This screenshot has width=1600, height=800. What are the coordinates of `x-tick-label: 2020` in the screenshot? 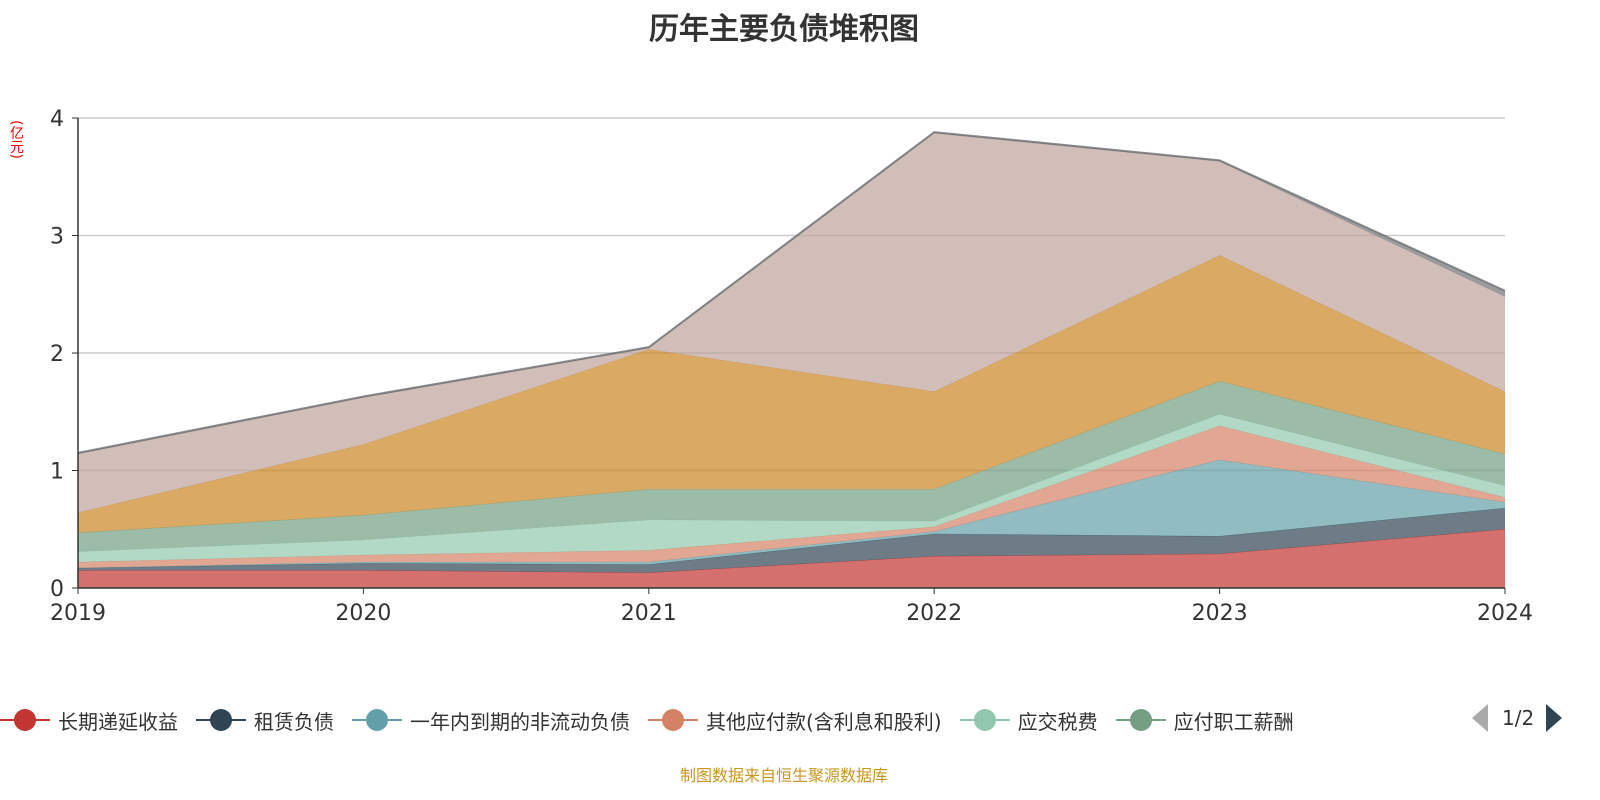 It's located at (363, 613).